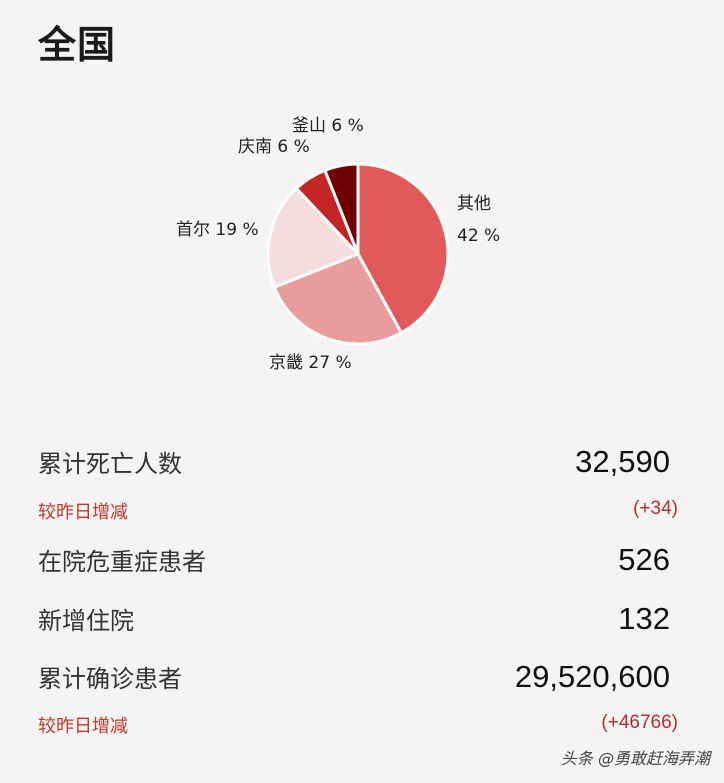  What do you see at coordinates (83, 512) in the screenshot?
I see `deaths-change-label: 较昨日增减` at bounding box center [83, 512].